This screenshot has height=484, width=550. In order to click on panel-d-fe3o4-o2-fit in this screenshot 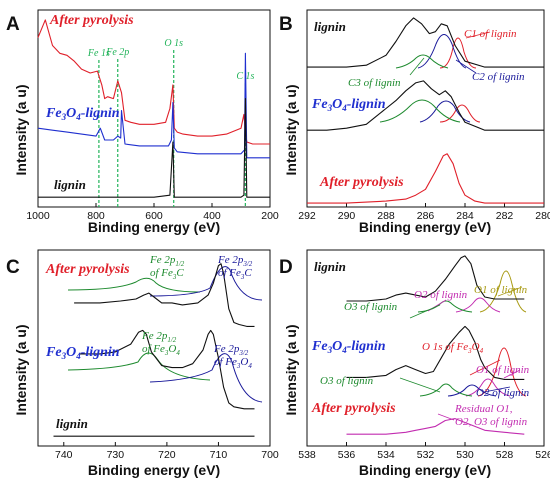, I will do `click(472, 390)`.